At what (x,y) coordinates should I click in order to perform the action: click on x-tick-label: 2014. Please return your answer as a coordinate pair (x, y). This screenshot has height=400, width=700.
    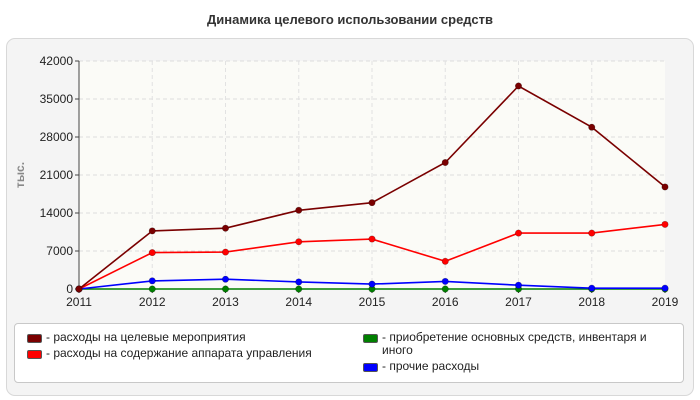
    Looking at the image, I should click on (298, 302).